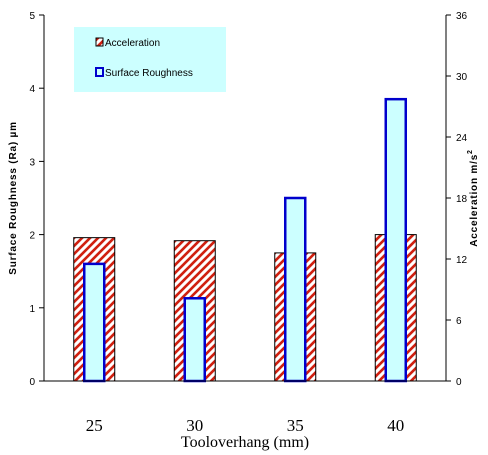 The height and width of the screenshot is (455, 488). I want to click on x-axis-title: Tooloverhang (mm), so click(245, 442).